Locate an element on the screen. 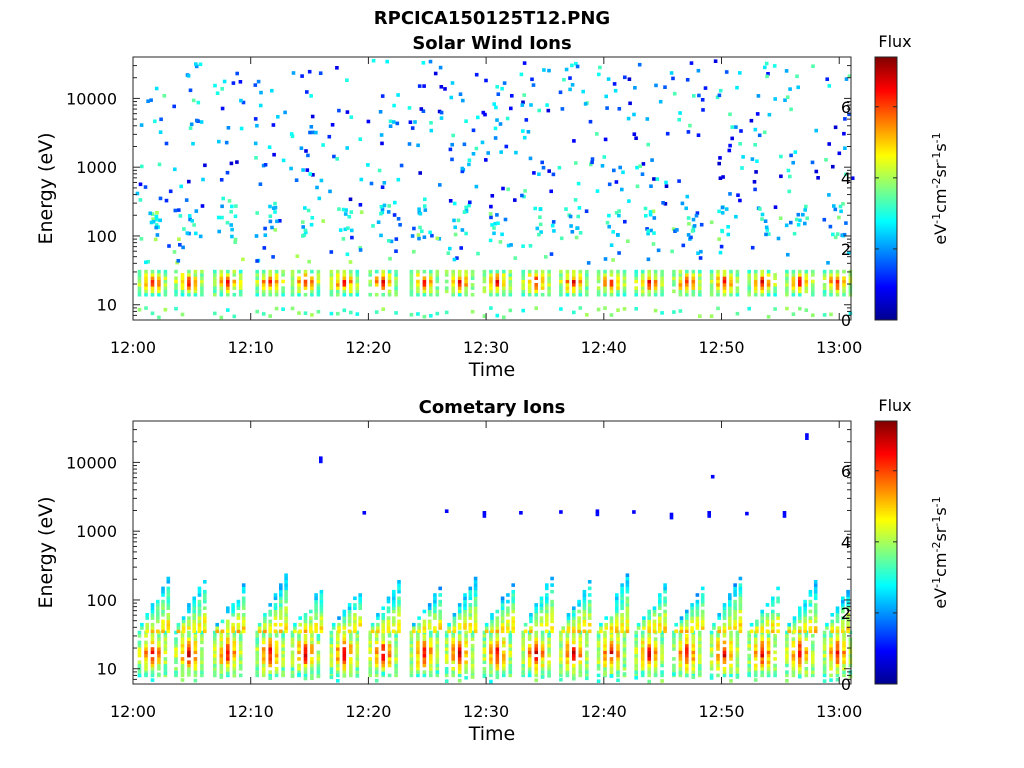 The image size is (1024, 768). colorbar-tick-label: 2 is located at coordinates (846, 613).